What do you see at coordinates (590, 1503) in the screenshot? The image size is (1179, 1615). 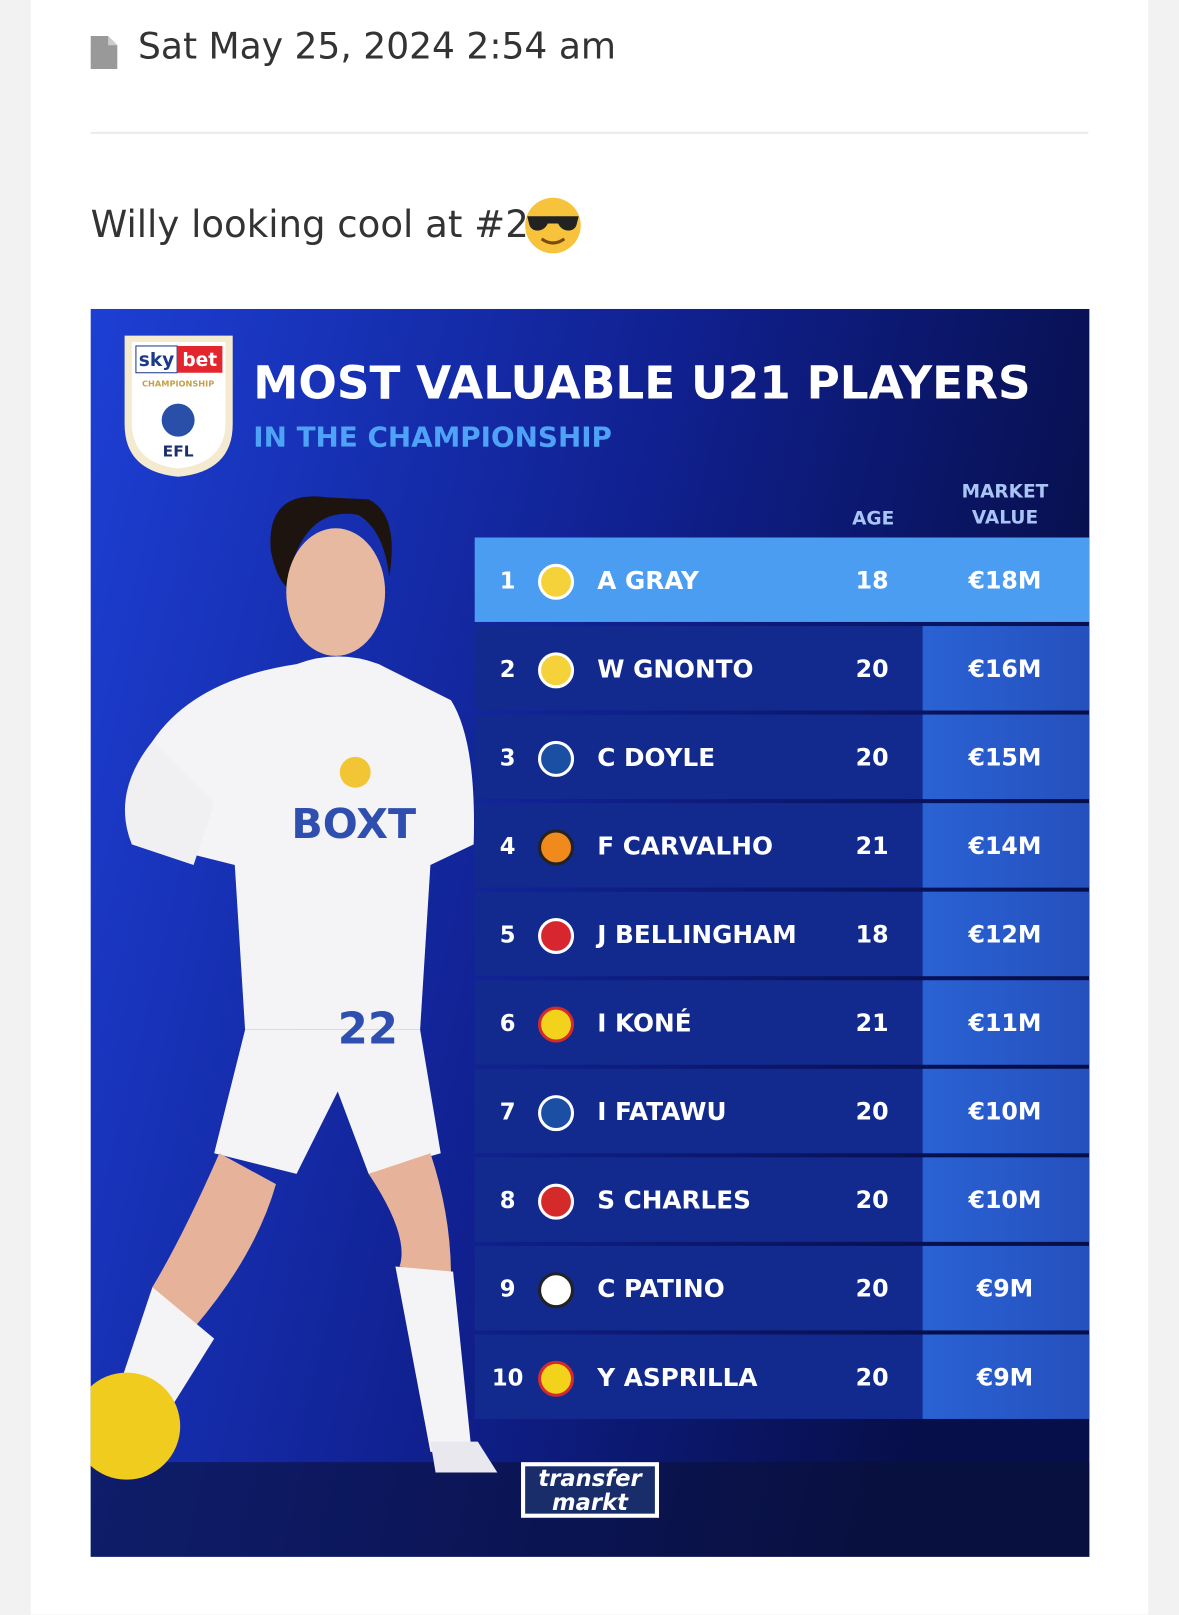 I see `source-logo: markt` at bounding box center [590, 1503].